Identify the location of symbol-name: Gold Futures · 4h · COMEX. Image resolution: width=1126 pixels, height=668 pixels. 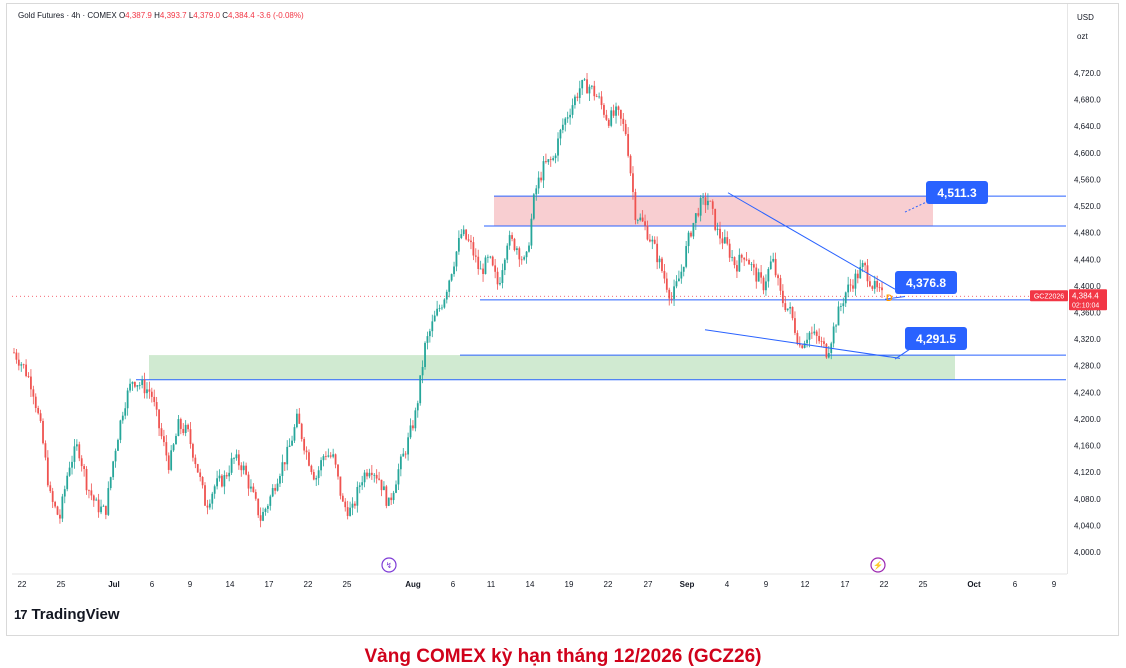
(67, 15).